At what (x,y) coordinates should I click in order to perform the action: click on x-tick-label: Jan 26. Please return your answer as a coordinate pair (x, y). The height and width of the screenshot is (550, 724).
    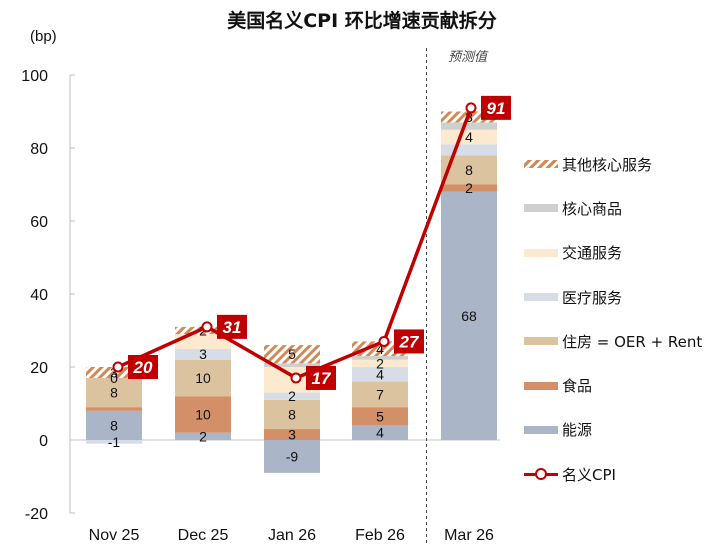
    Looking at the image, I should click on (292, 535).